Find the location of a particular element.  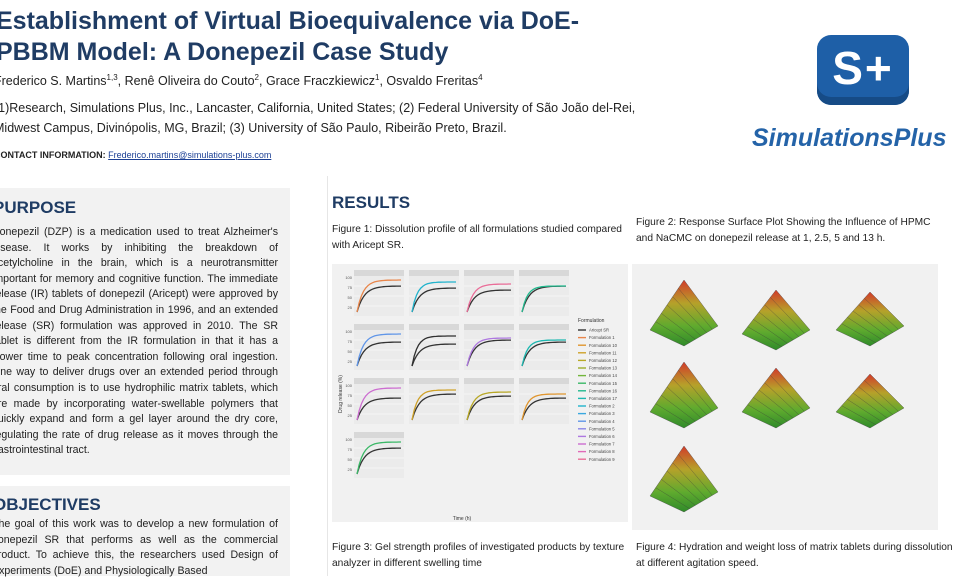

legend-label: Formulation 9 is located at coordinates (602, 459).